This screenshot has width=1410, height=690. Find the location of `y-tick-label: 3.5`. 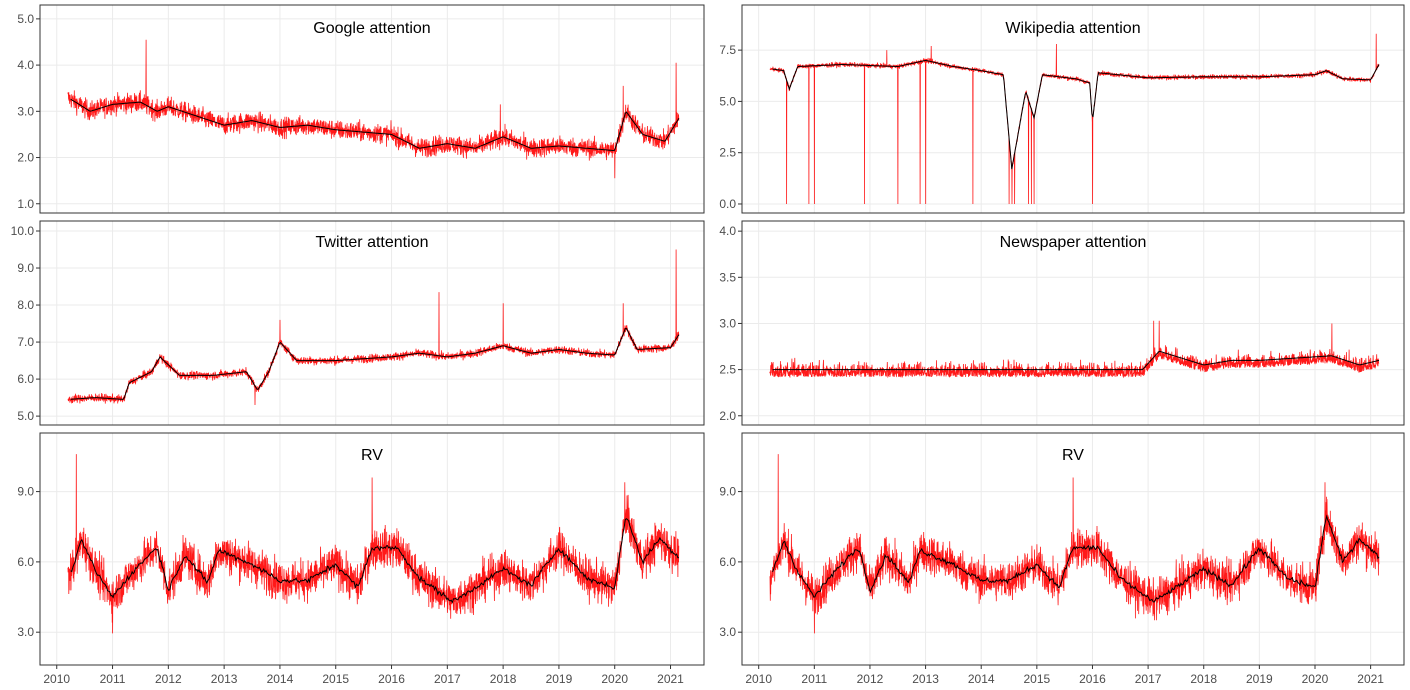

y-tick-label: 3.5 is located at coordinates (727, 277).